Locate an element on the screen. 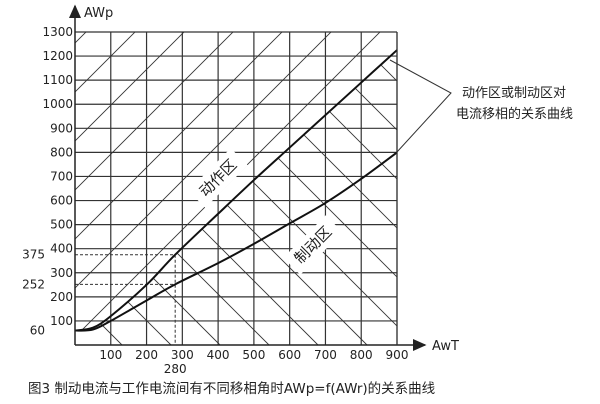 The height and width of the screenshot is (404, 600). y-tick-label: 100 is located at coordinates (61, 321).